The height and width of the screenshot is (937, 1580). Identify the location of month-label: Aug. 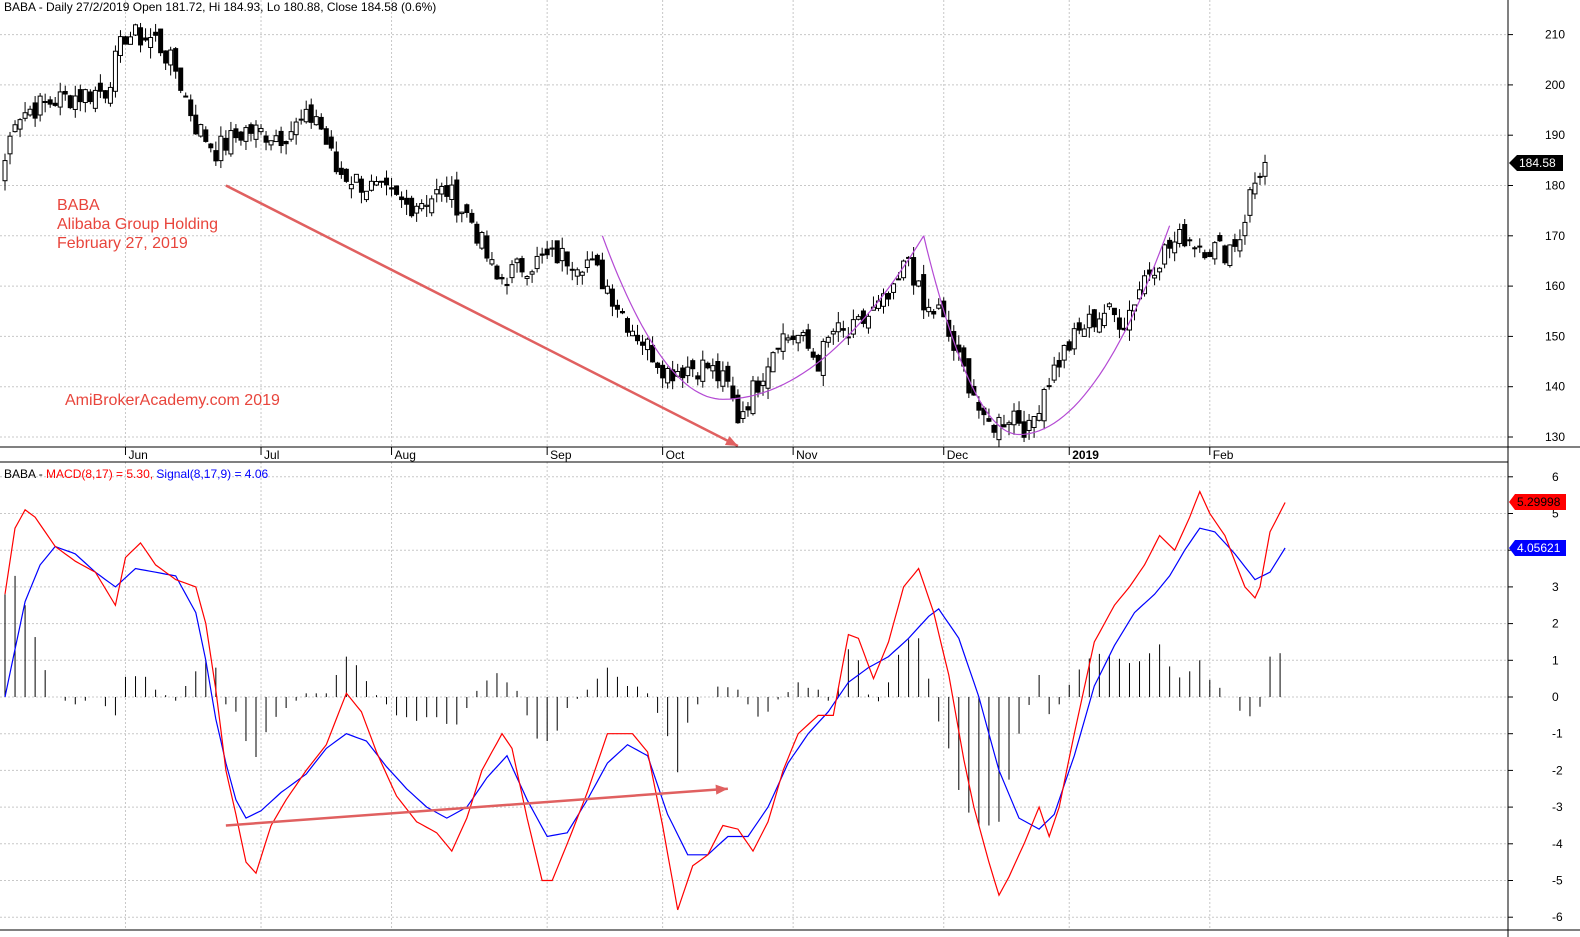
(405, 455).